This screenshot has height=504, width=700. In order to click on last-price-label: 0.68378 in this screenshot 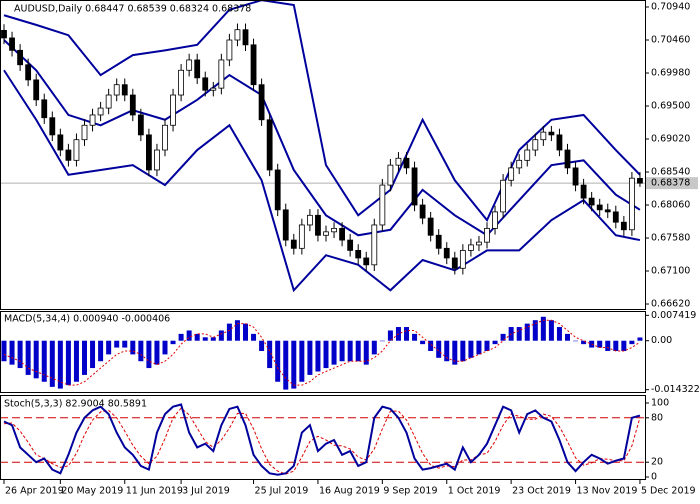, I will do `click(670, 183)`.